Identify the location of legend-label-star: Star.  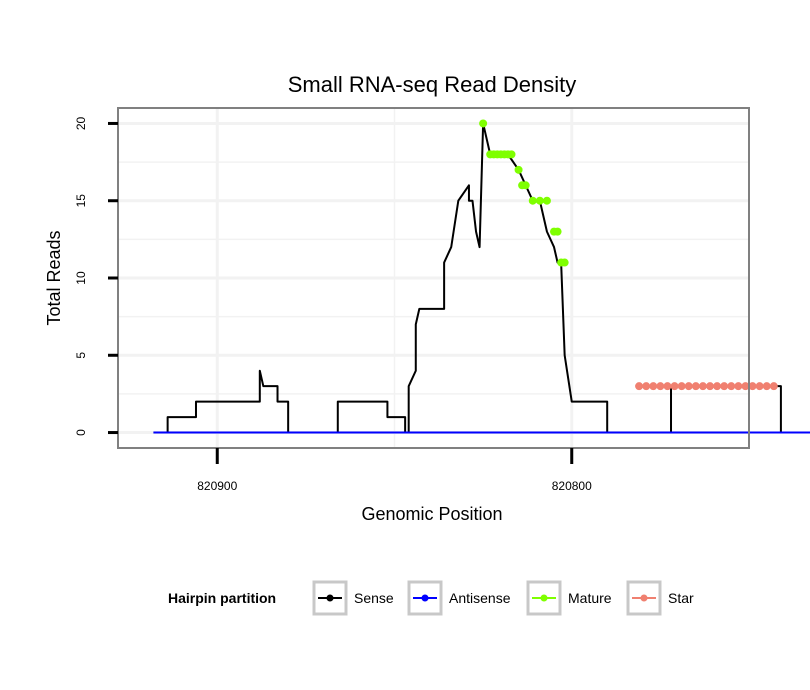
(681, 598).